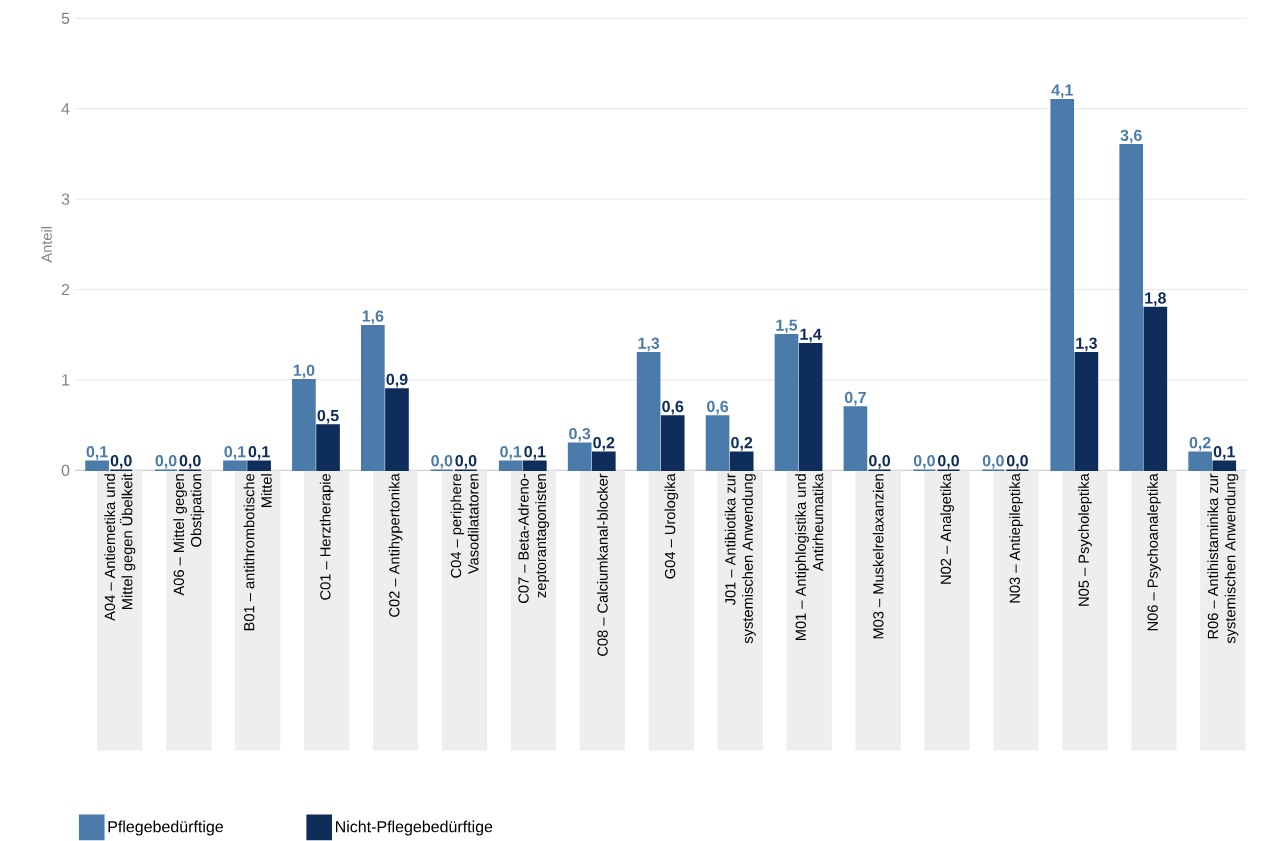 This screenshot has width=1261, height=841. What do you see at coordinates (809, 556) in the screenshot?
I see `x-tick-label: M01 – Antiphlogistika und Antirheumatika` at bounding box center [809, 556].